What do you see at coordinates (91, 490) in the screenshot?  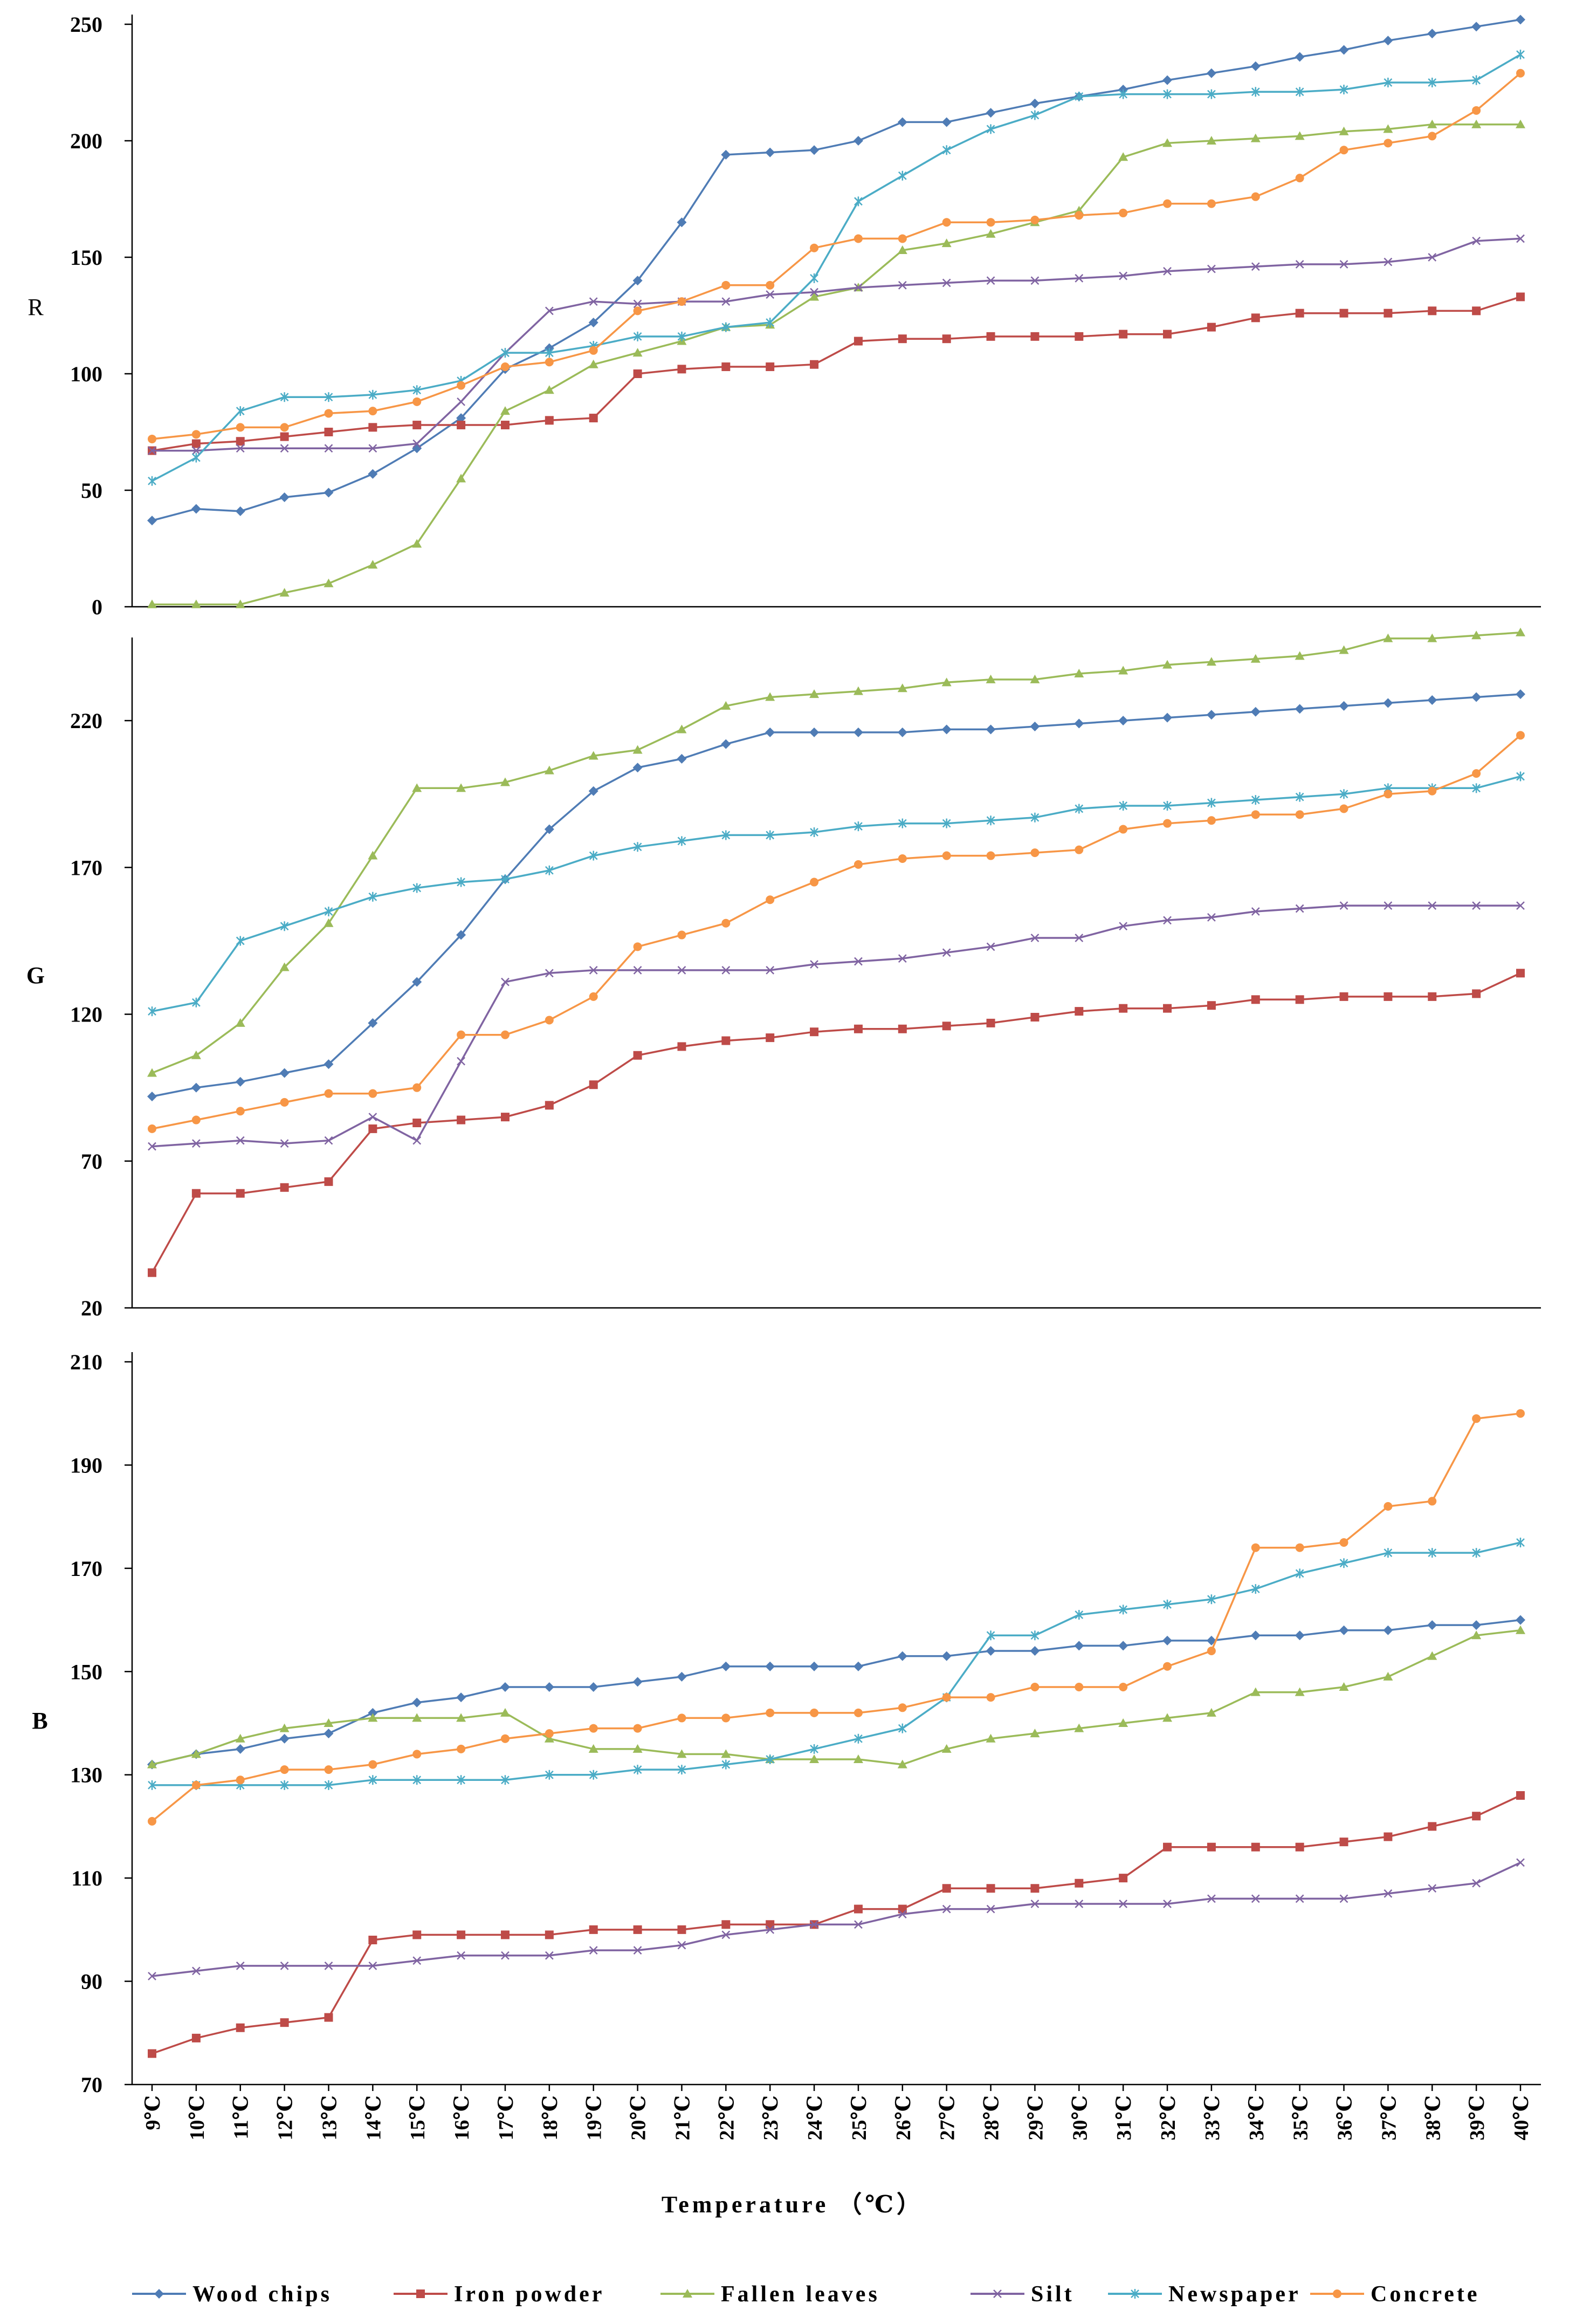 I see `y-tick-label: 50` at bounding box center [91, 490].